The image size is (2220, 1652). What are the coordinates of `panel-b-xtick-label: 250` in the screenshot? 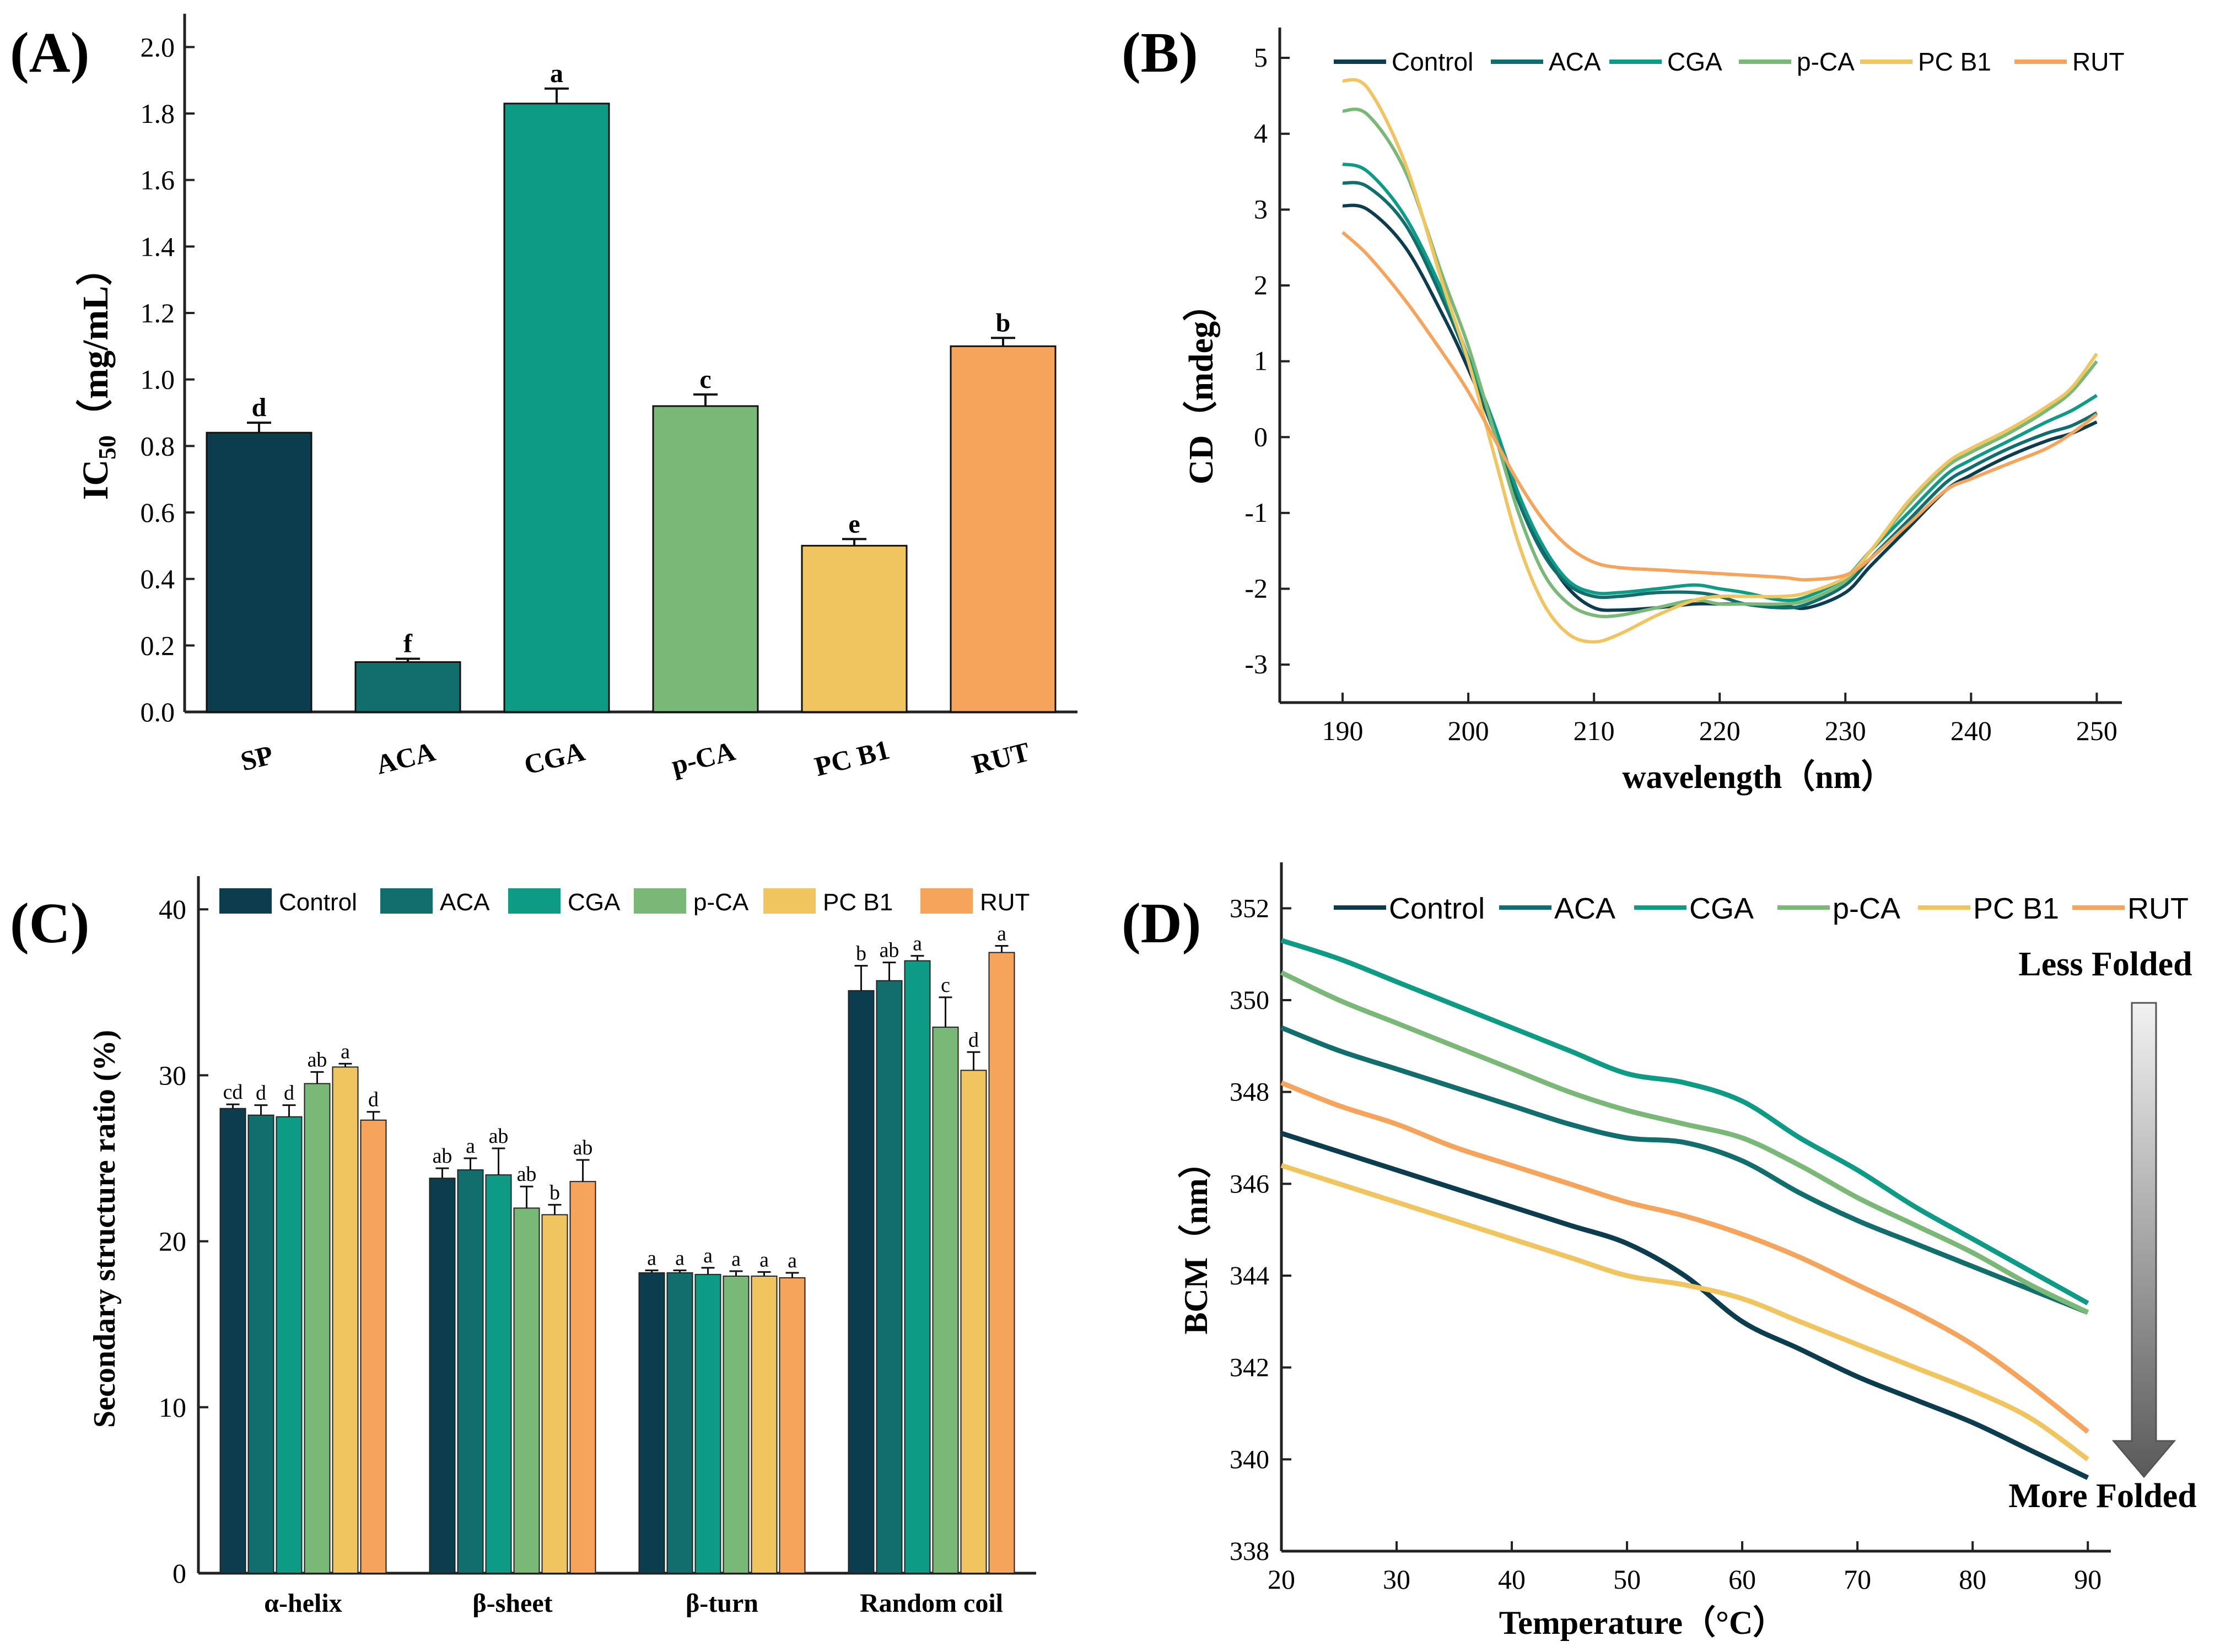 It's located at (2096, 730).